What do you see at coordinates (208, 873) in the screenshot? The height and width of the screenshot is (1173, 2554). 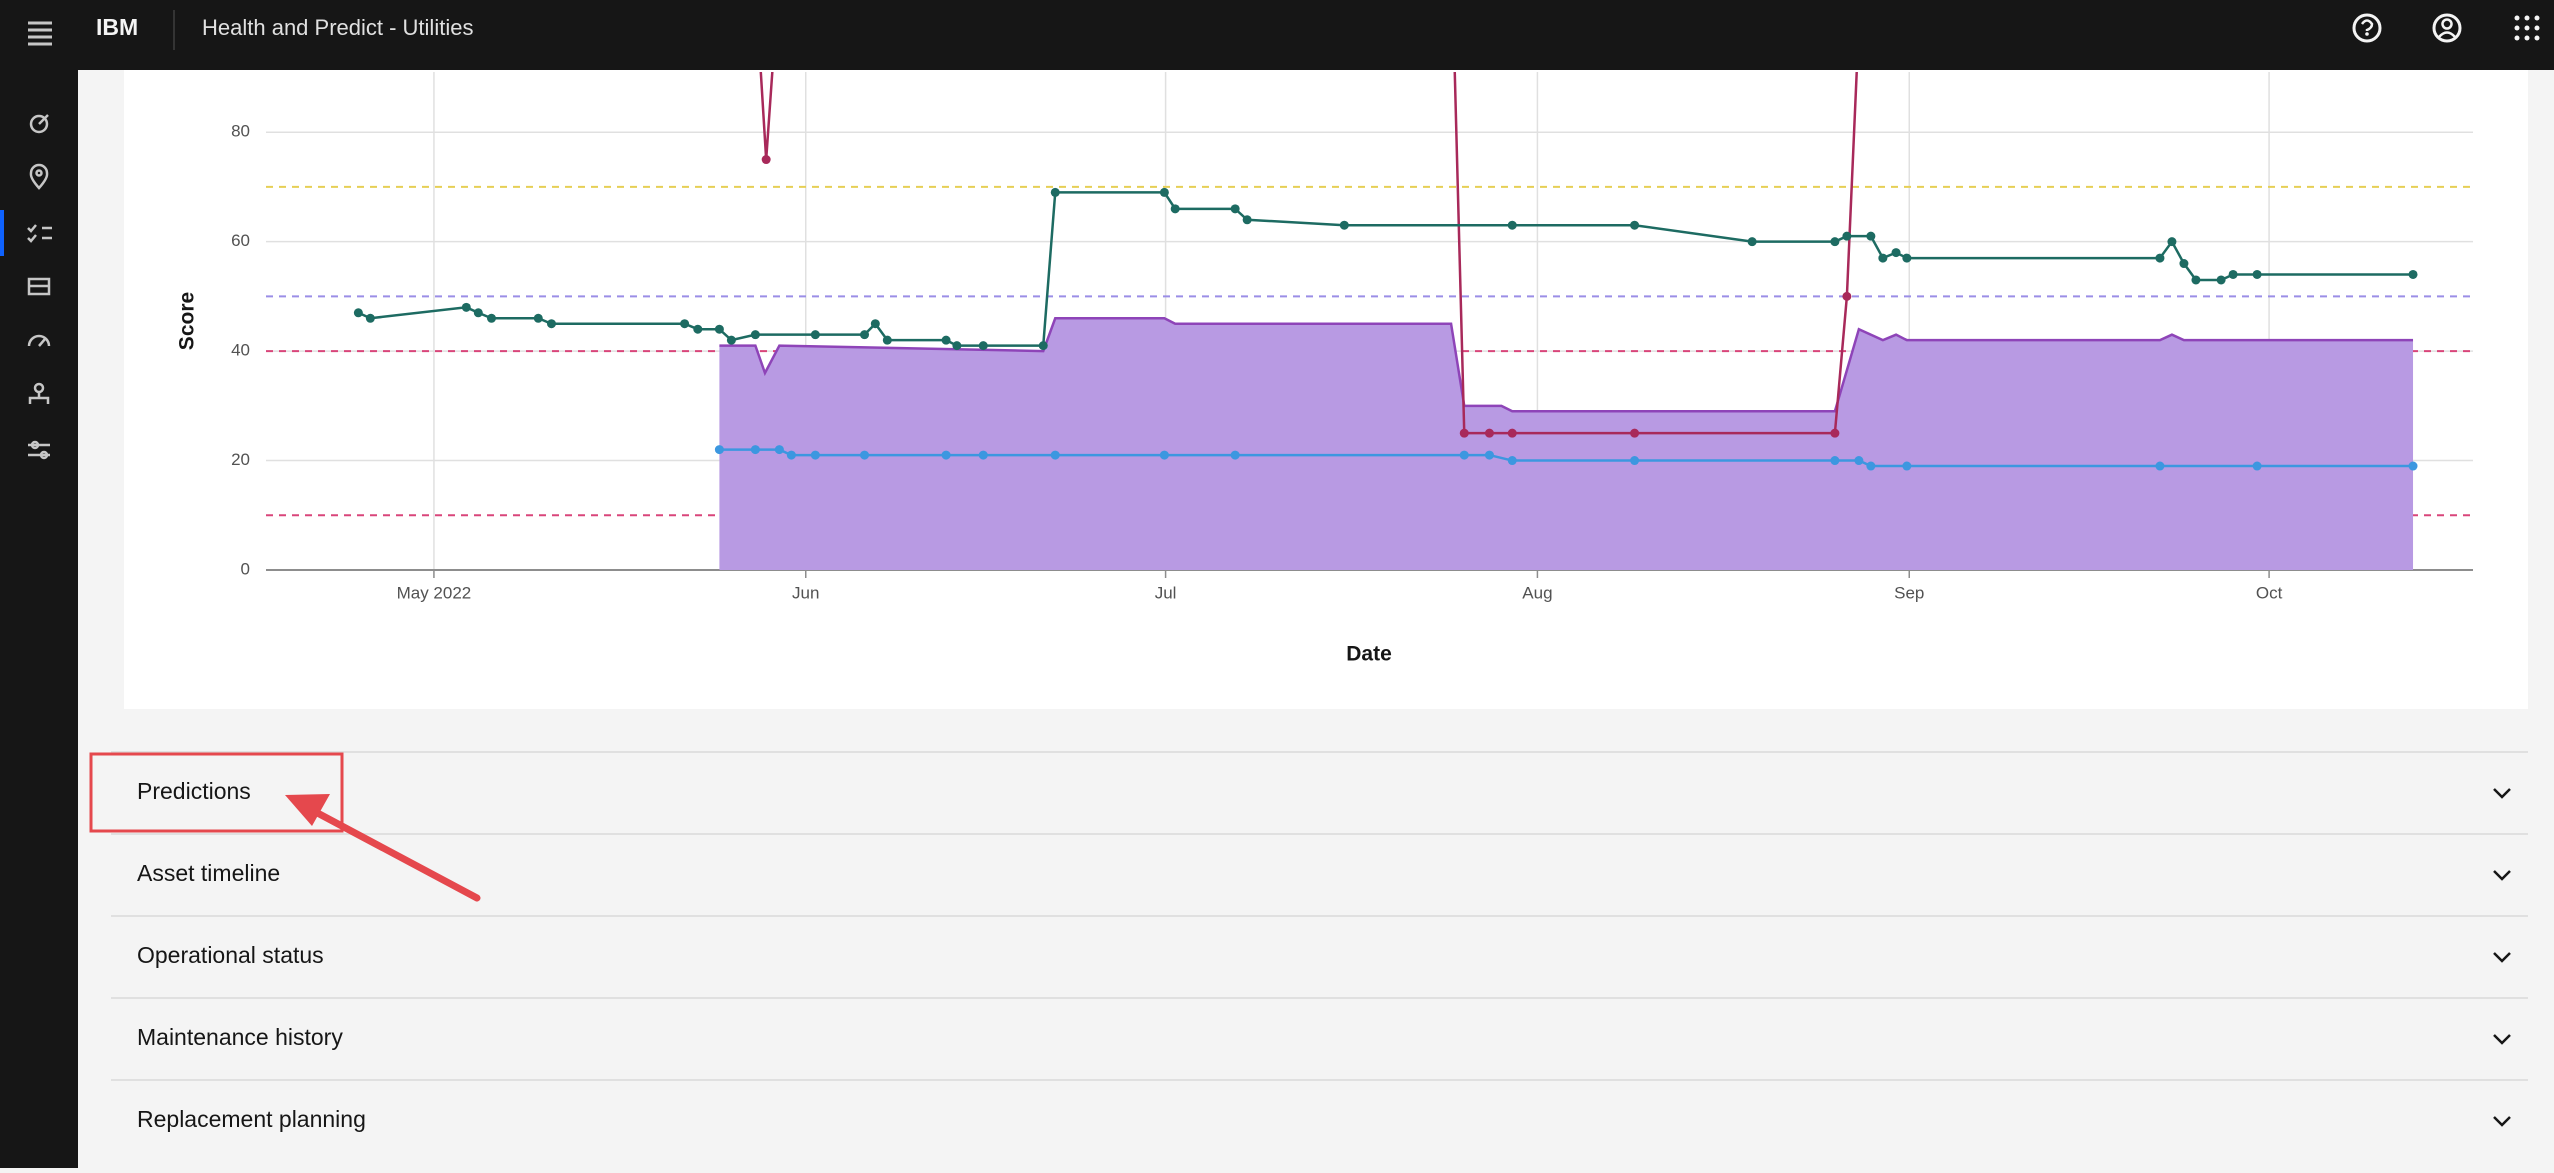 I see `accordion-title: Asset timeline` at bounding box center [208, 873].